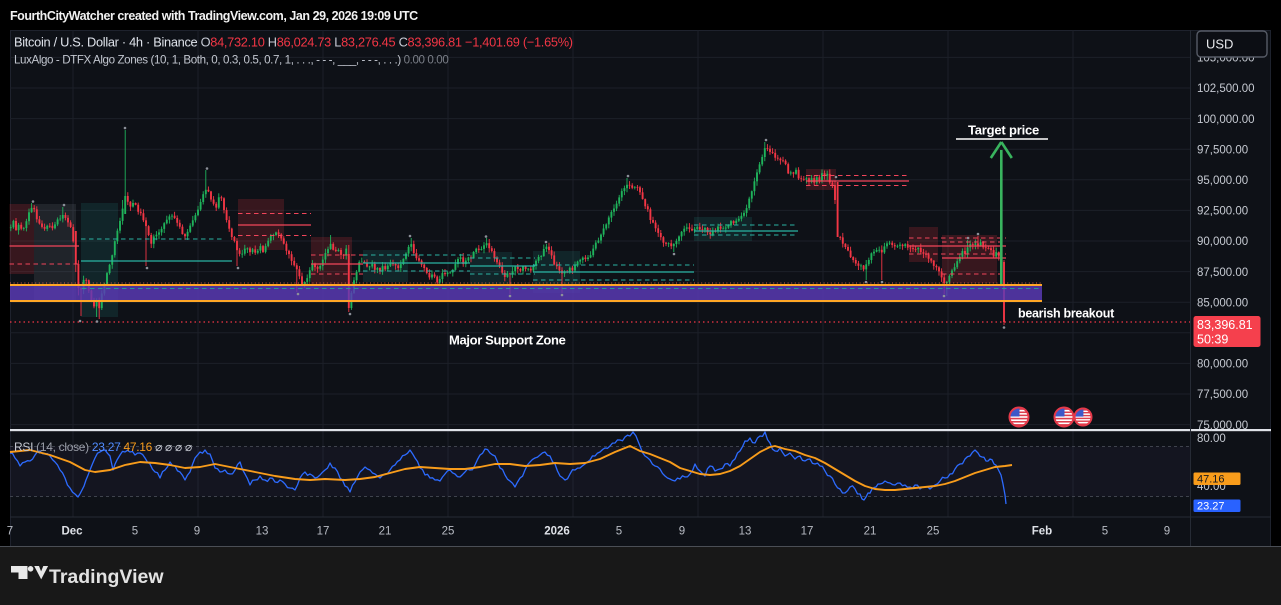 This screenshot has height=605, width=1281. Describe the element at coordinates (1222, 426) in the screenshot. I see `svg-text: 75,000.00` at that location.